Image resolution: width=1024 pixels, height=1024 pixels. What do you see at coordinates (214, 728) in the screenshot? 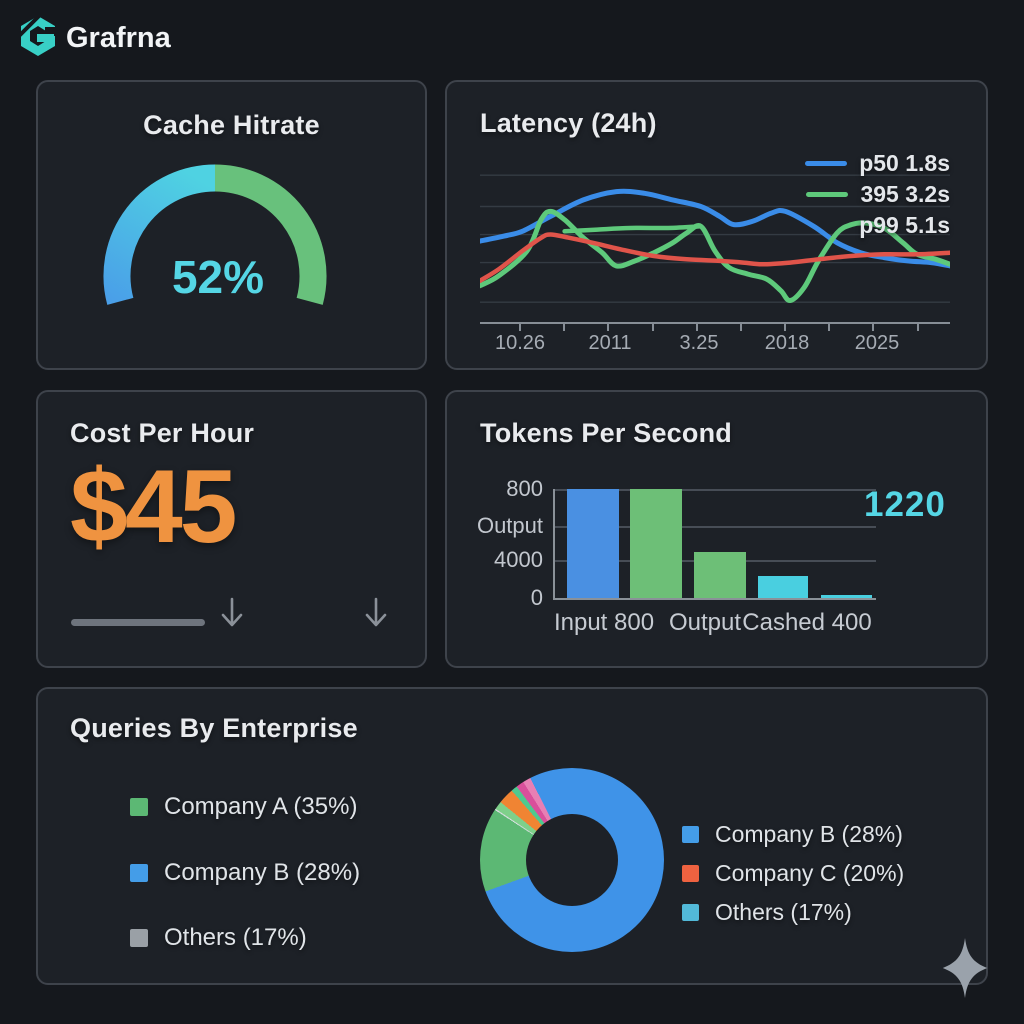
I see `queries-by-enterprise-title: Queries By Enterprise` at bounding box center [214, 728].